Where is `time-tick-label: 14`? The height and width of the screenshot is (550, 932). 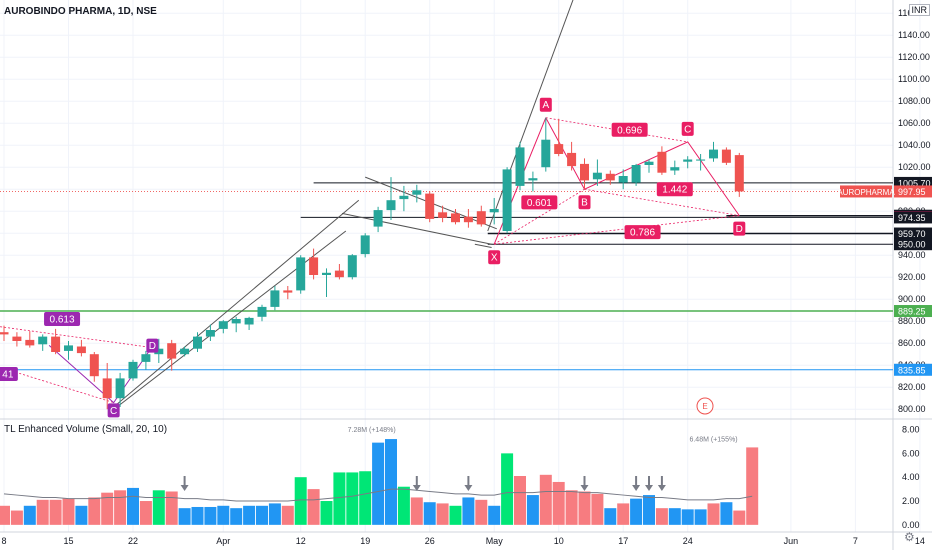
time-tick-label: 14 is located at coordinates (920, 541).